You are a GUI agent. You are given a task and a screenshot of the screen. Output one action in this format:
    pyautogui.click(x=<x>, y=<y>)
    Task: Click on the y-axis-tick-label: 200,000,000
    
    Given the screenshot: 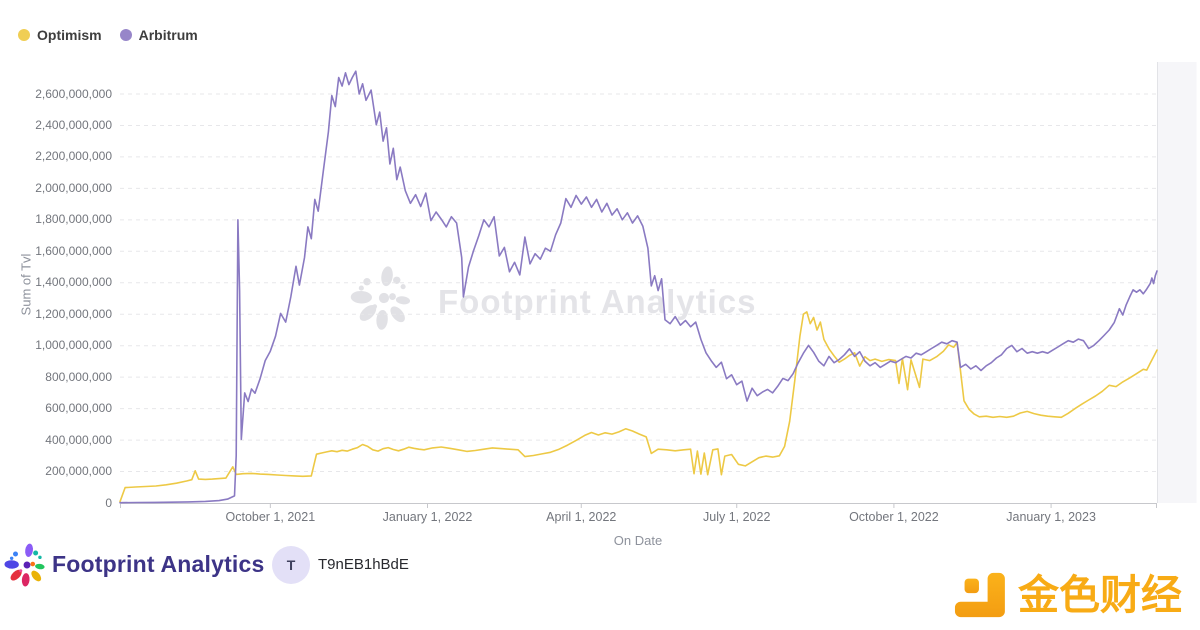 What is the action you would take?
    pyautogui.click(x=78, y=471)
    